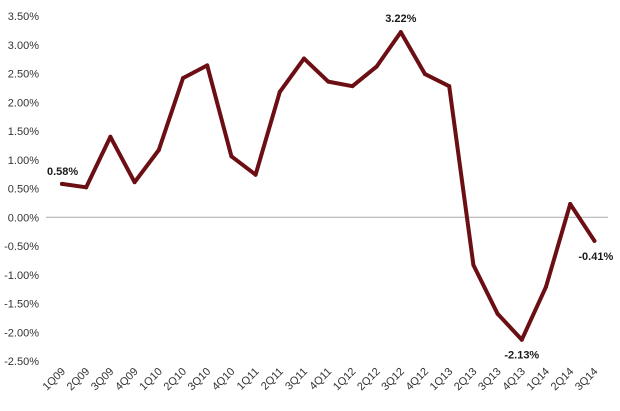  Describe the element at coordinates (400, 19) in the screenshot. I see `data-label: 3.22%` at that location.